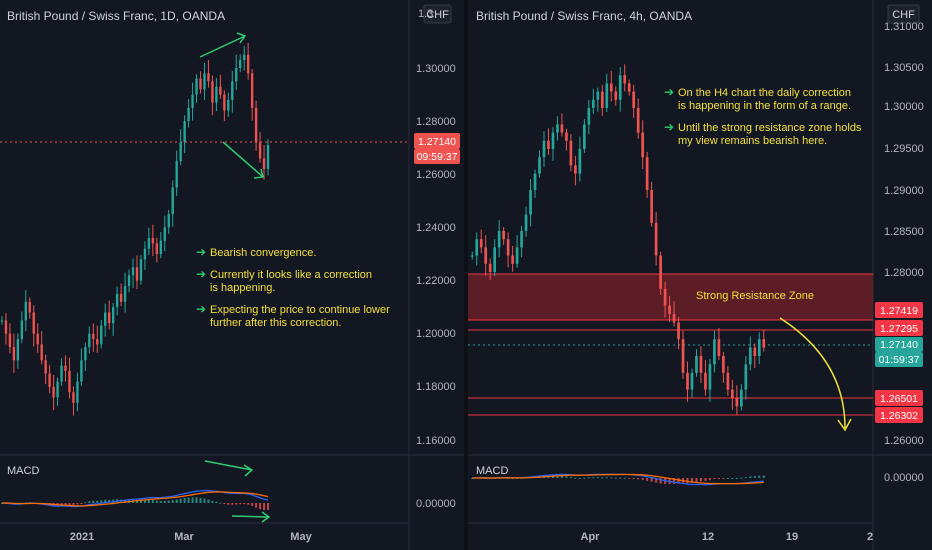 The width and height of the screenshot is (932, 550). I want to click on left-macd-arrow-bottom, so click(250, 516).